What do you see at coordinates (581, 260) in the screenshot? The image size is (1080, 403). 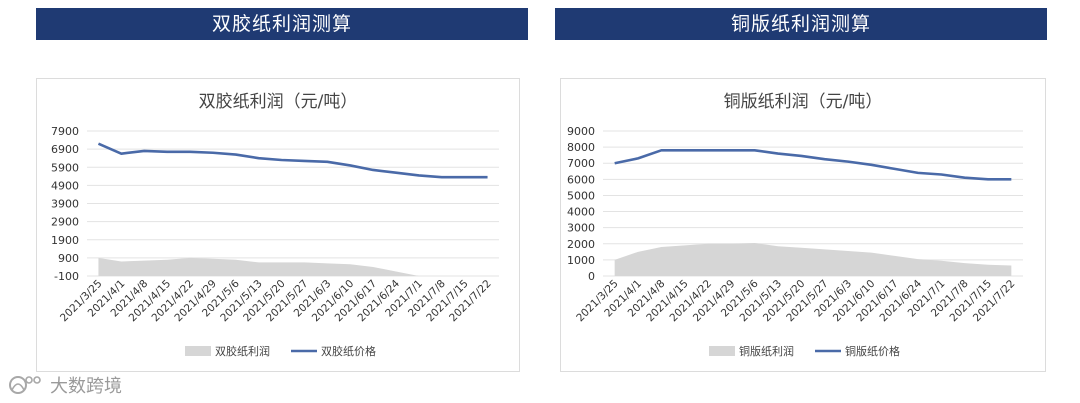 I see `y-tick-label: 1000` at bounding box center [581, 260].